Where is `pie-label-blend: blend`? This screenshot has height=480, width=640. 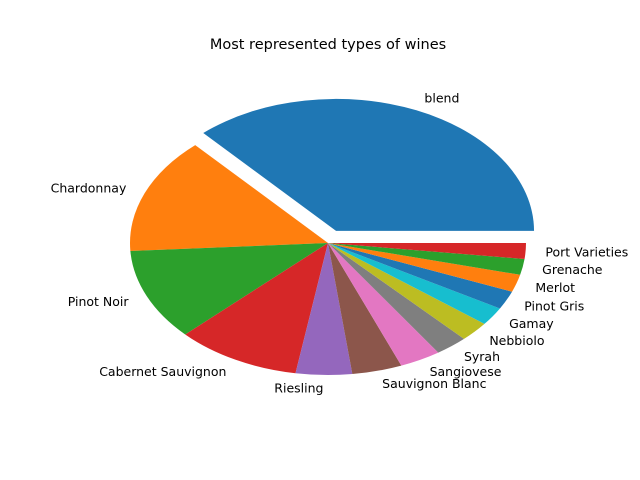
pie-label-blend: blend is located at coordinates (441, 98).